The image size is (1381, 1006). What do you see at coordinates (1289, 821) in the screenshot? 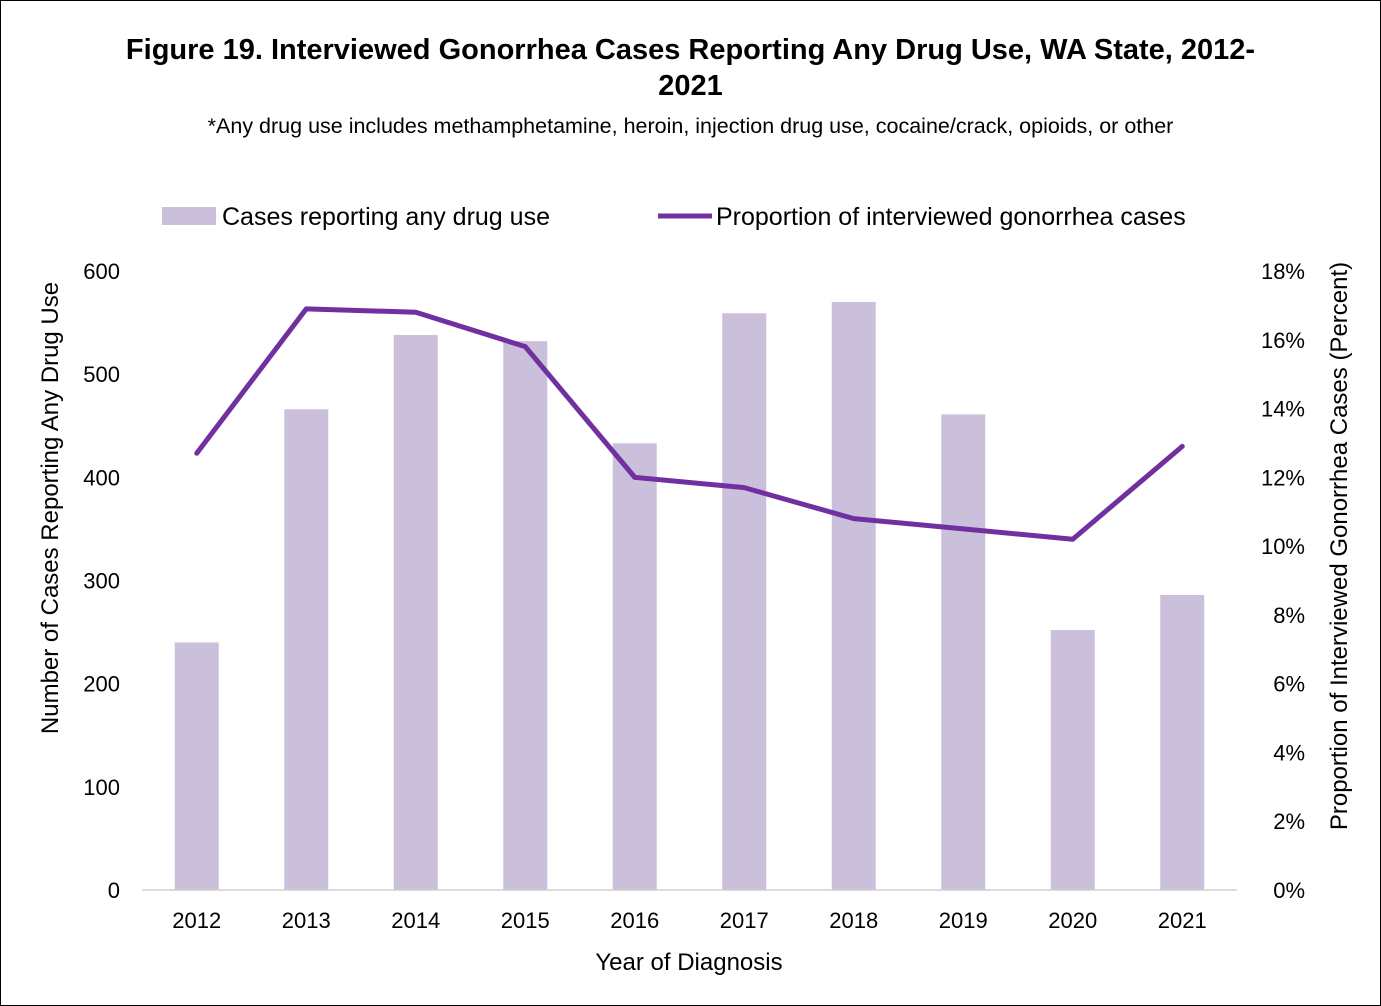
I see `right-tick-label: 2%` at bounding box center [1289, 821].